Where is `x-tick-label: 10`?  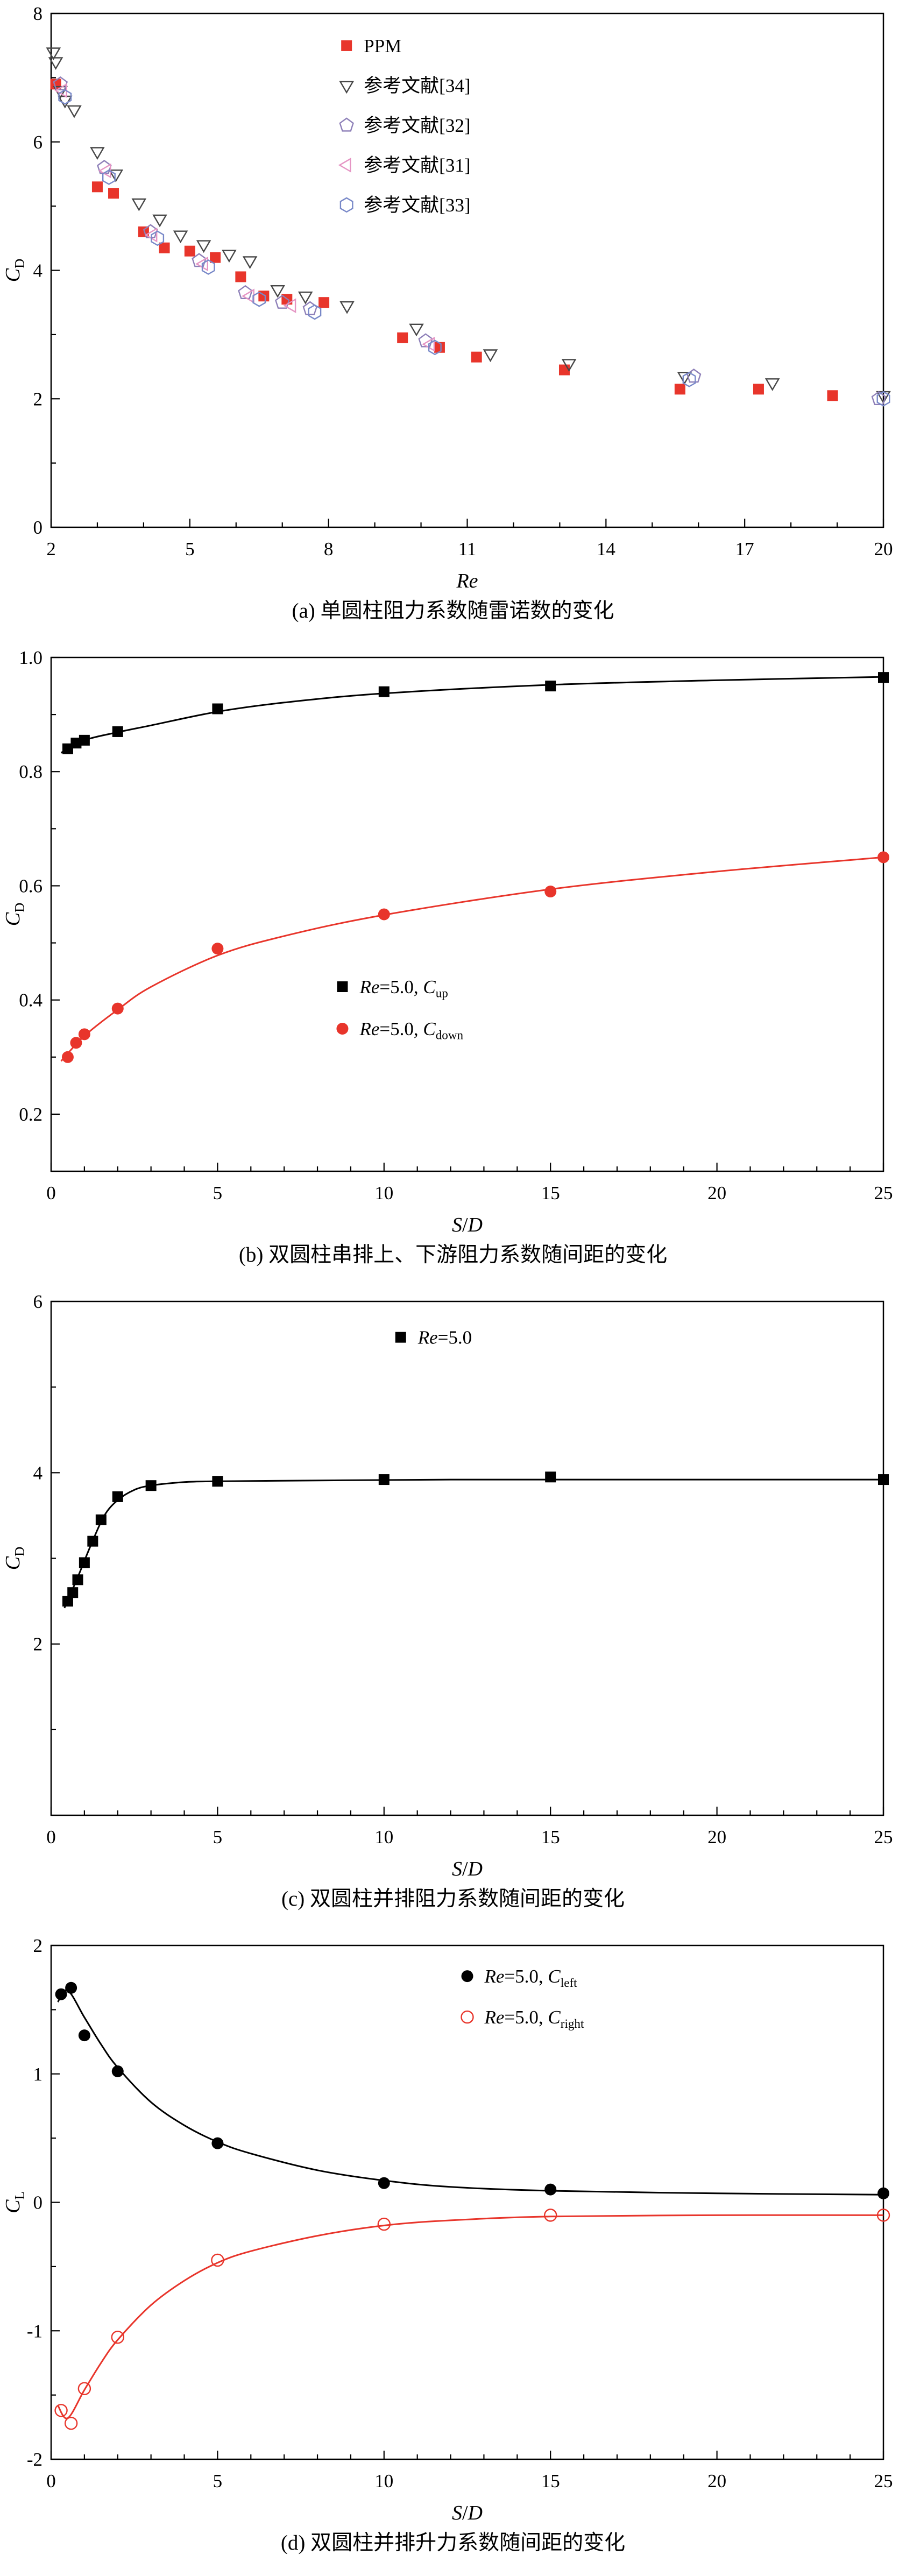
x-tick-label: 10 is located at coordinates (383, 2481).